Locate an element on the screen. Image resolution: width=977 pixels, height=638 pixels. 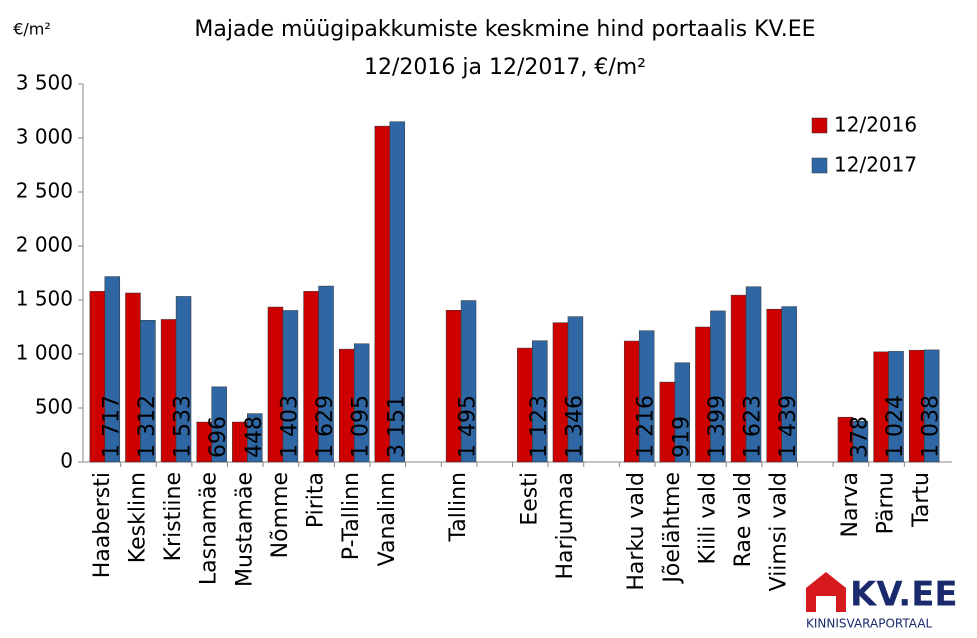
x-tick-label: Viimsi vald is located at coordinates (779, 531).